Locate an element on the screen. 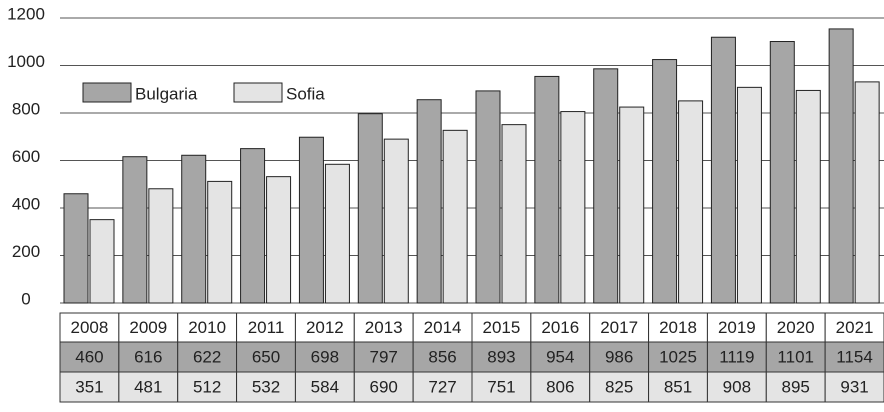 Image resolution: width=884 pixels, height=412 pixels. table-text: 1154 is located at coordinates (854, 356).